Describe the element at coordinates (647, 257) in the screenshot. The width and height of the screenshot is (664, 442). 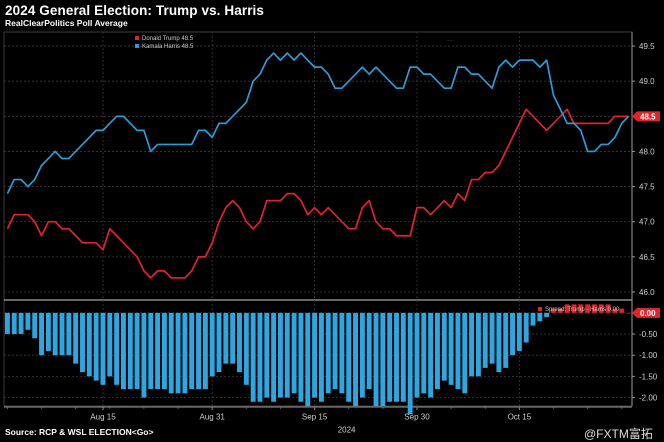
I see `y-tick-label: 46.5` at that location.